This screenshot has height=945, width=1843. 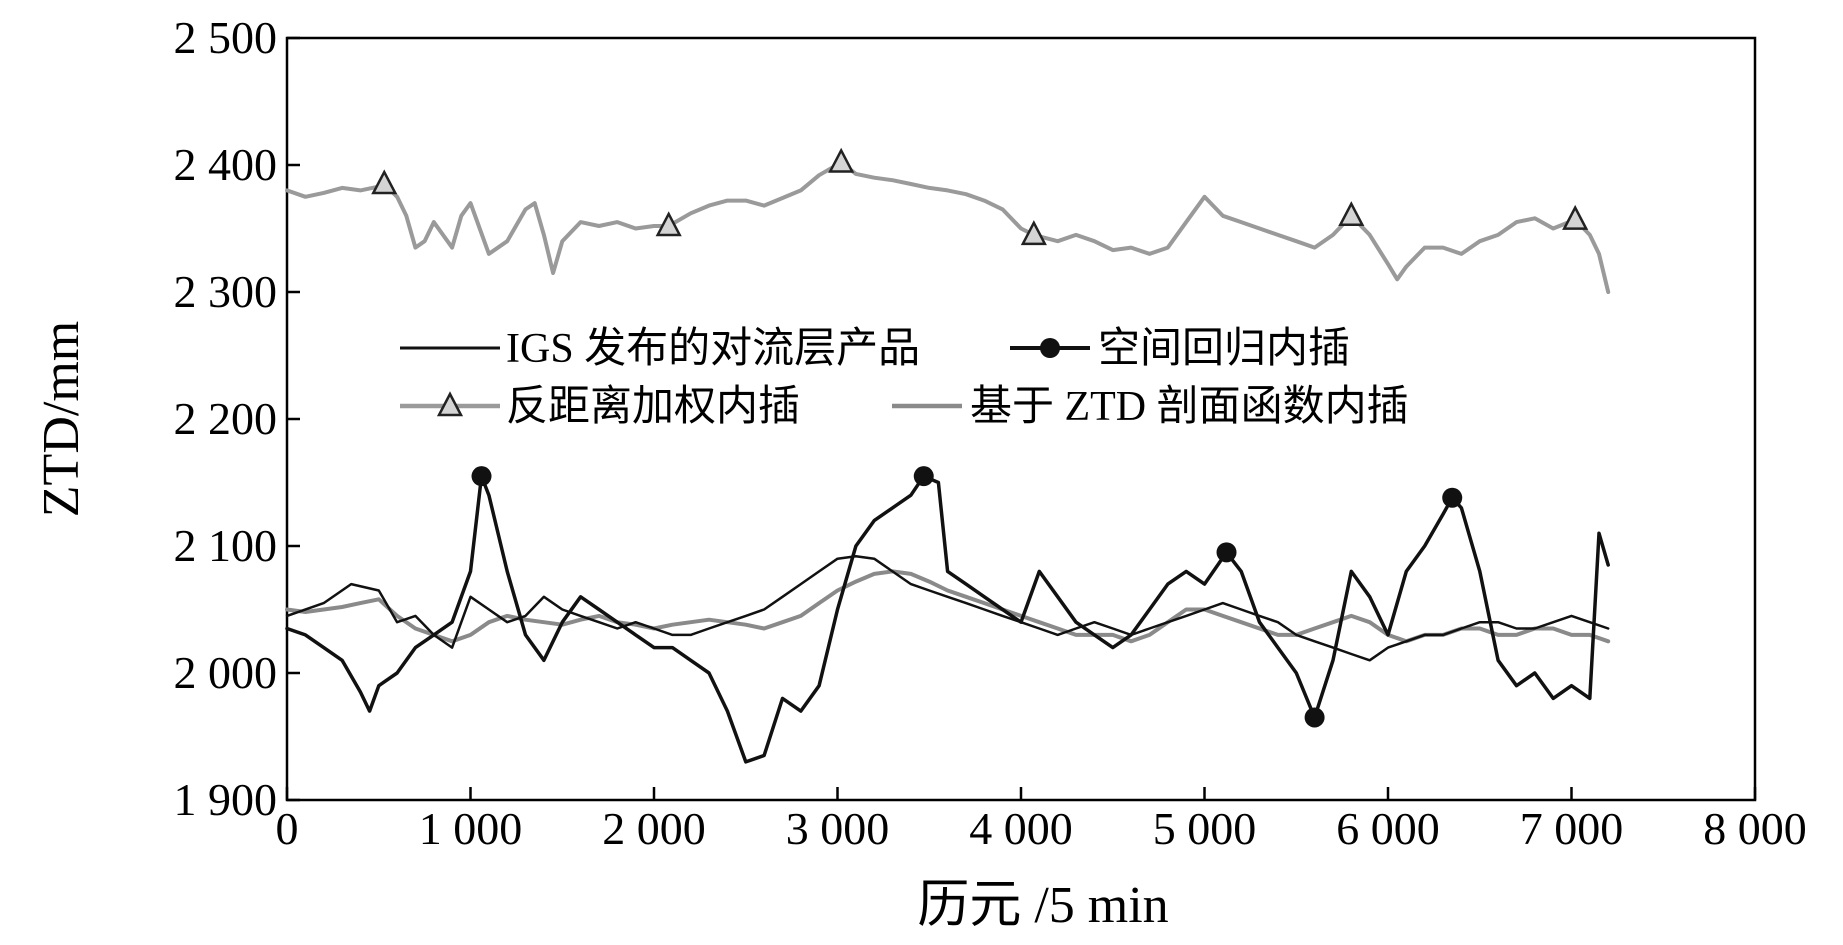 What do you see at coordinates (947, 608) in the screenshot?
I see `series-line-igs` at bounding box center [947, 608].